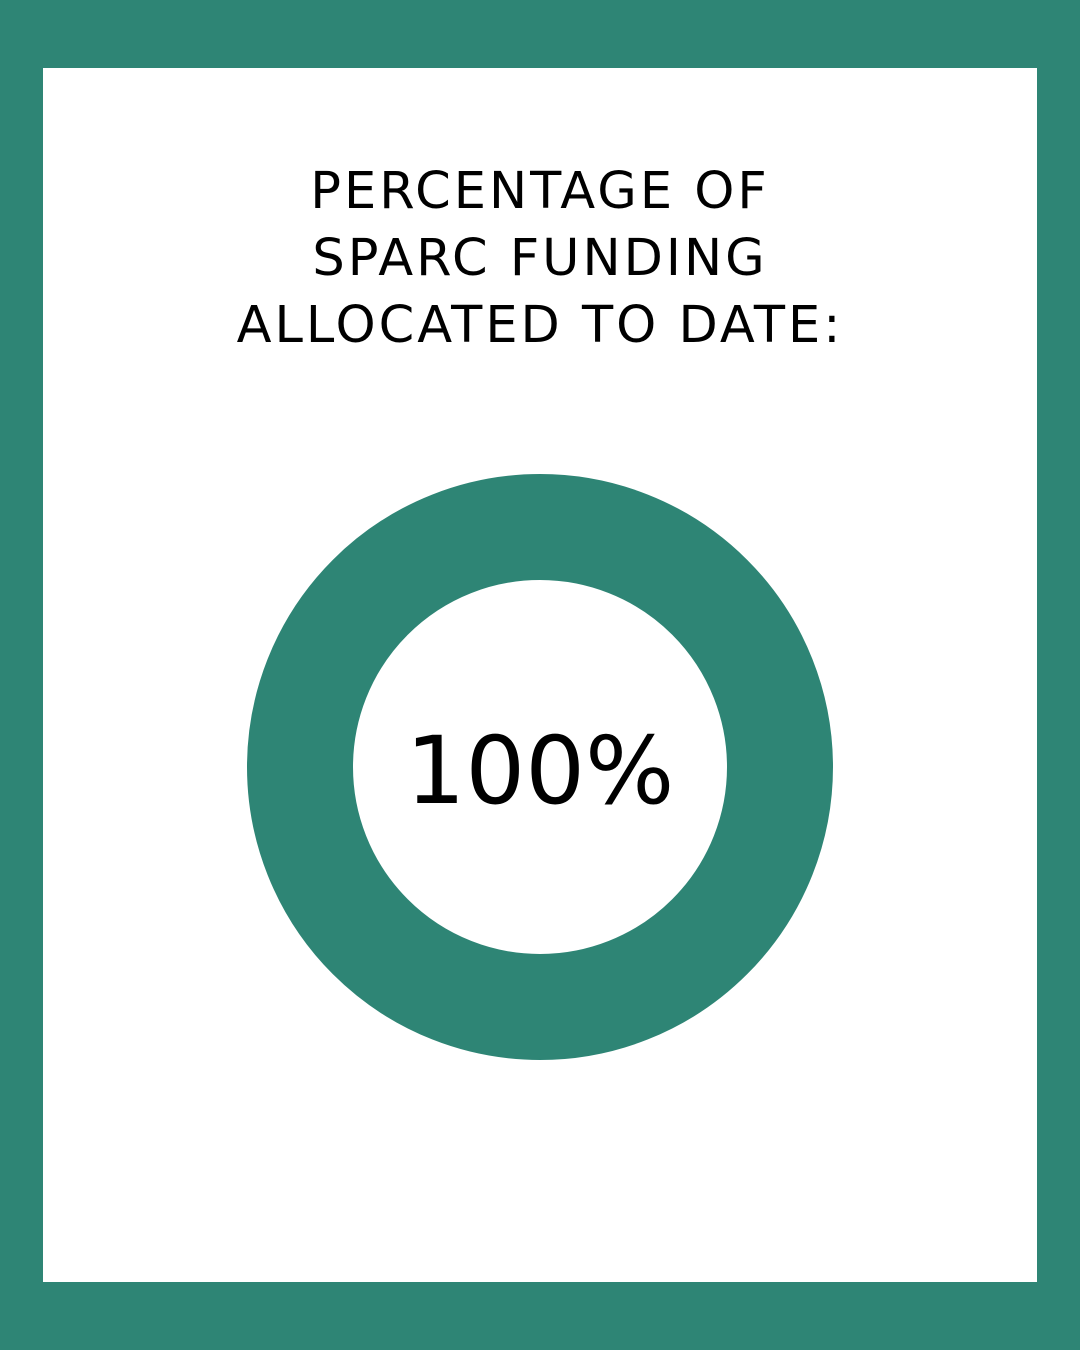 The height and width of the screenshot is (1350, 1080). Describe the element at coordinates (539, 191) in the screenshot. I see `chart-title: PERCENTAGE OF` at that location.